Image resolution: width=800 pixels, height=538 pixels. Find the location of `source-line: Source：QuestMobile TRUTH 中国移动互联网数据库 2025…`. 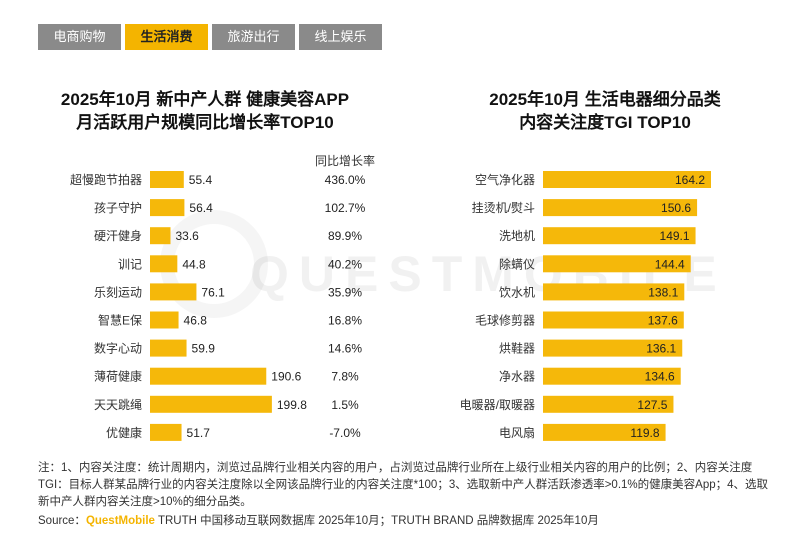

source-line: Source：QuestMobile TRUTH 中国移动互联网数据库 2025… is located at coordinates (318, 520).